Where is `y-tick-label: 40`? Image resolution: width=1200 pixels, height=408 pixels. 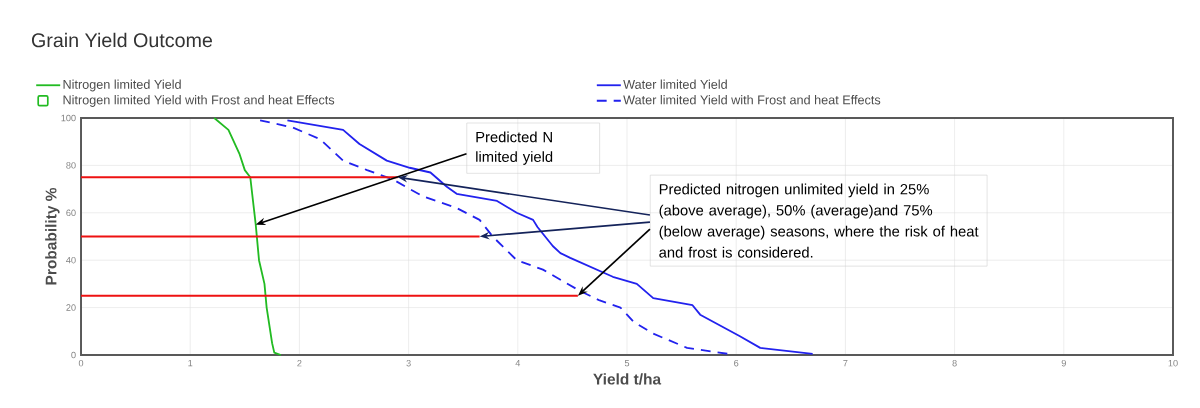
y-tick-label: 40 is located at coordinates (71, 260).